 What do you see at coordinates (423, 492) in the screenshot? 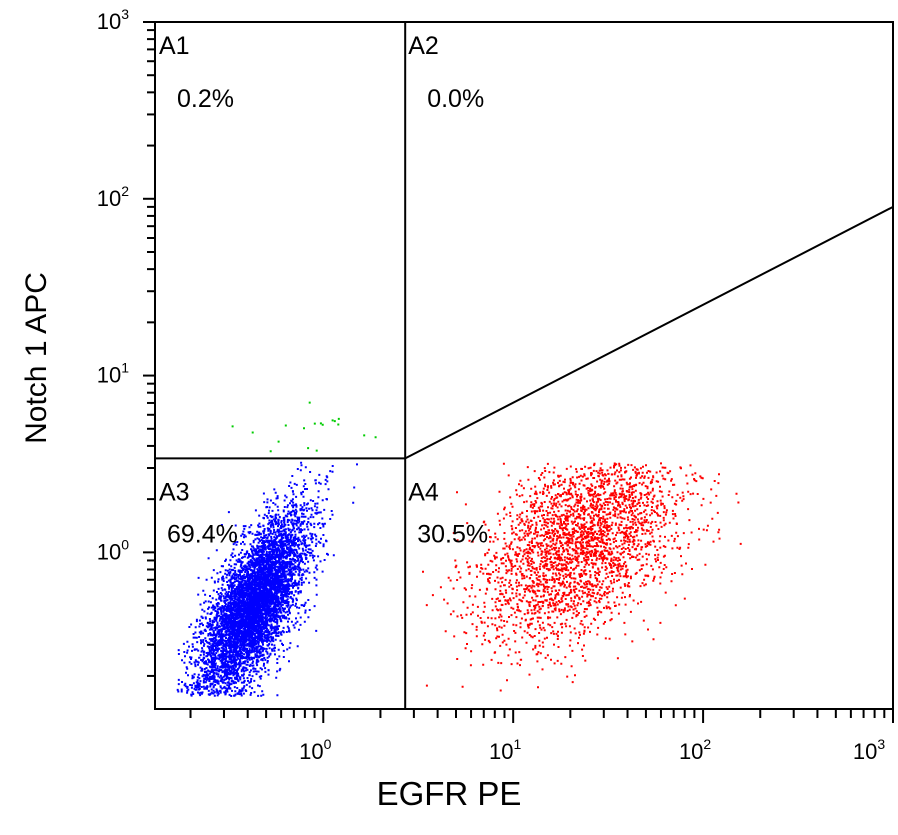
I see `quadrant-label-A4: A4` at bounding box center [423, 492].